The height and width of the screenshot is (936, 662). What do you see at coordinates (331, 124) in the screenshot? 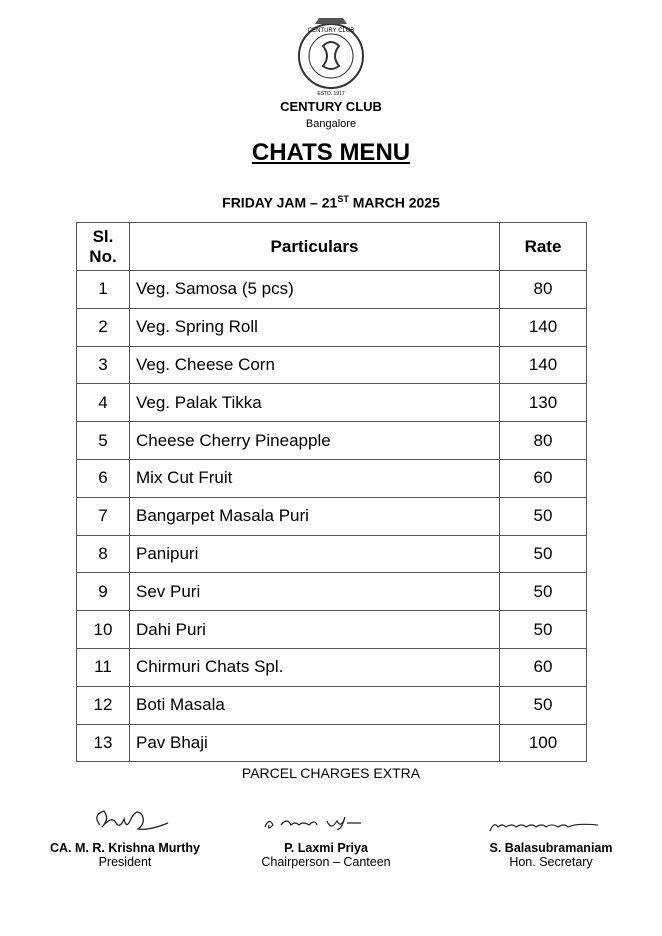
I see `club-city: Bangalore` at bounding box center [331, 124].